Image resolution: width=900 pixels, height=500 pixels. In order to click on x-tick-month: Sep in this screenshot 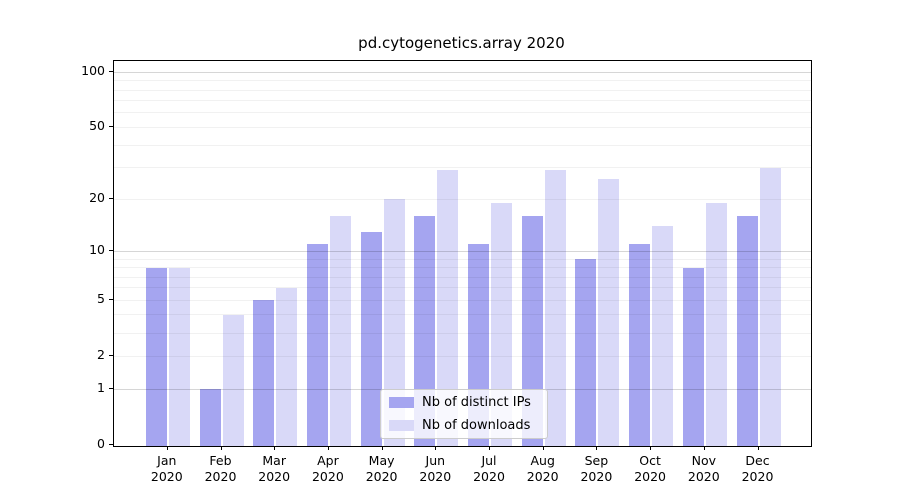, I will do `click(596, 460)`.